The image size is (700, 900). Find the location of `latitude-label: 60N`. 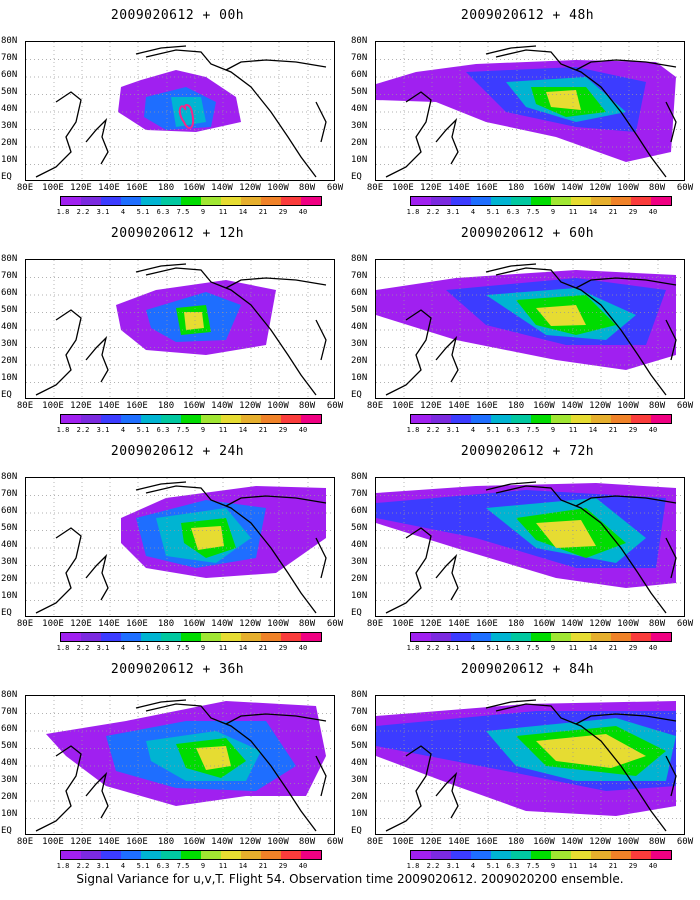

latitude-label: 60N is located at coordinates (359, 75).